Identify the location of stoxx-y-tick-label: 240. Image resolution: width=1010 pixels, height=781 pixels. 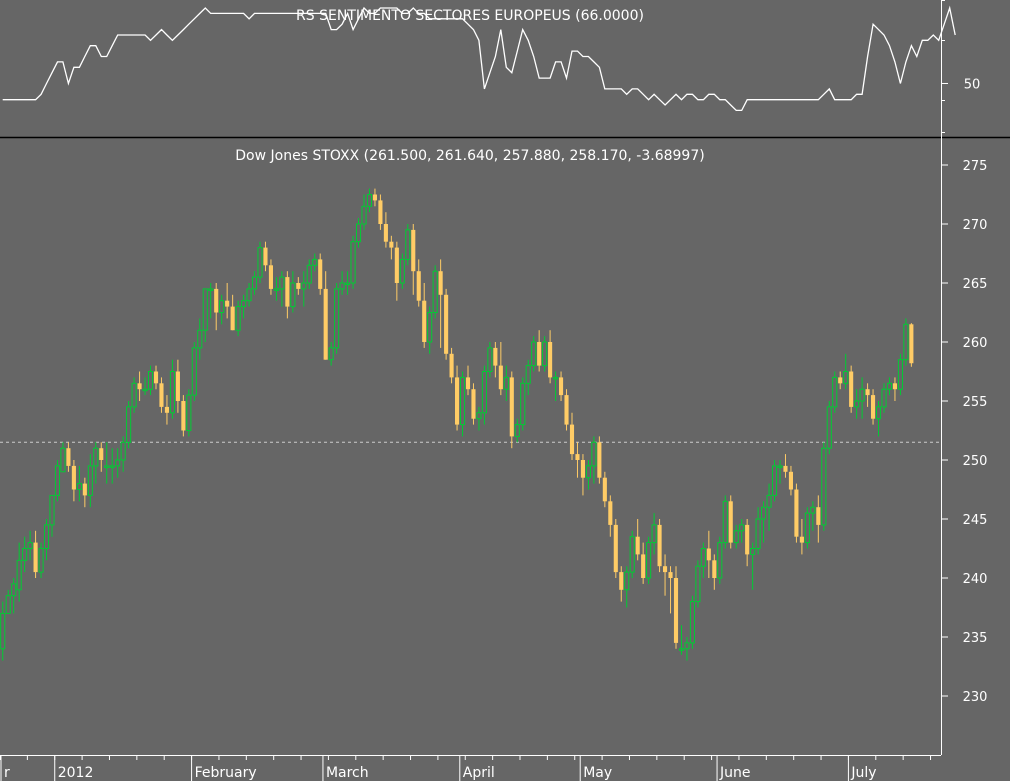
(975, 579).